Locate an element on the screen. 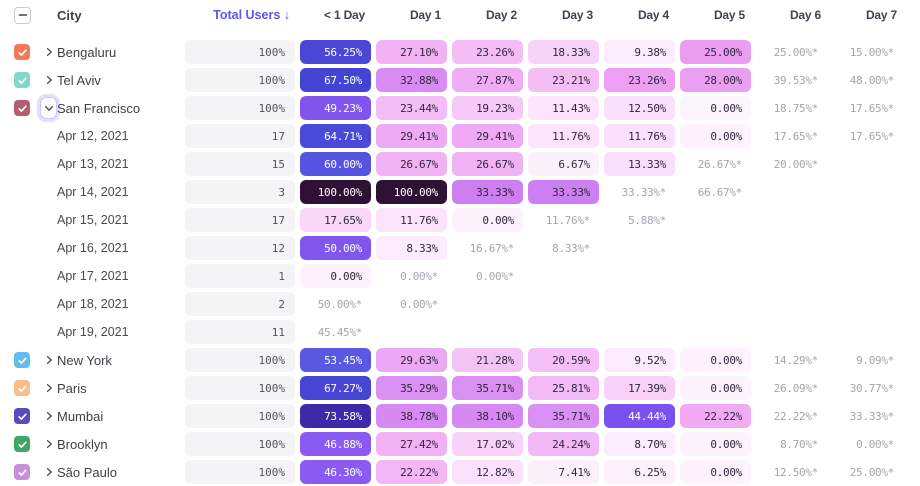 The image size is (920, 486). retention-cell: 50.00% is located at coordinates (335, 248).